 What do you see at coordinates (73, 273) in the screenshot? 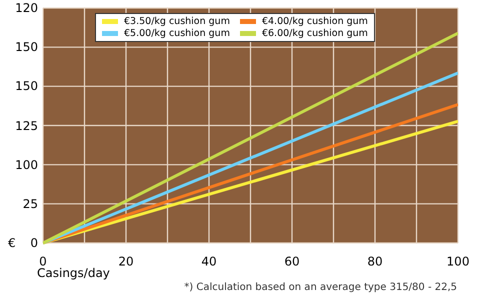
I see `x-axis-title: Casings/day` at bounding box center [73, 273].